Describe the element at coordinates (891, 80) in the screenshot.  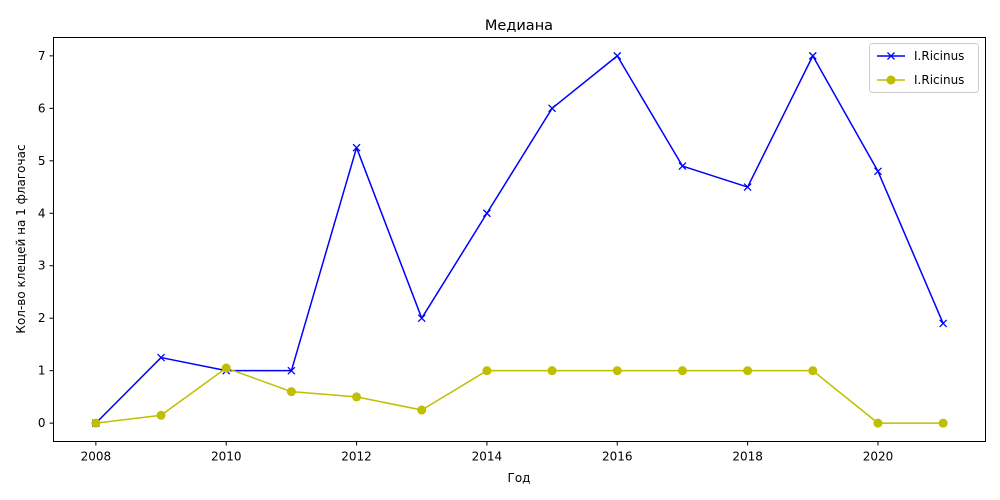
I see `legend-marker-circle` at that location.